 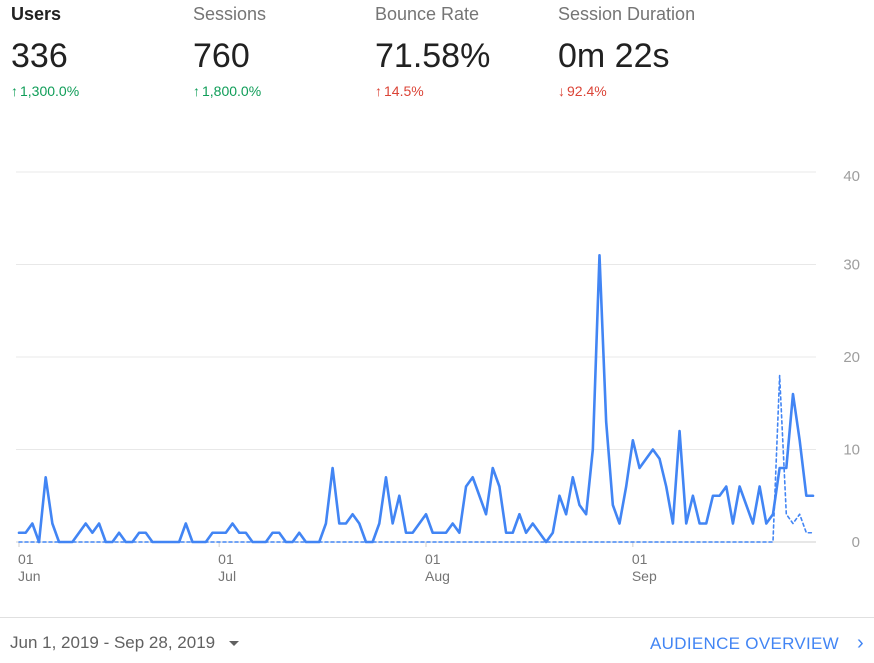 I want to click on metric-label: Bounce Rate, so click(x=427, y=14).